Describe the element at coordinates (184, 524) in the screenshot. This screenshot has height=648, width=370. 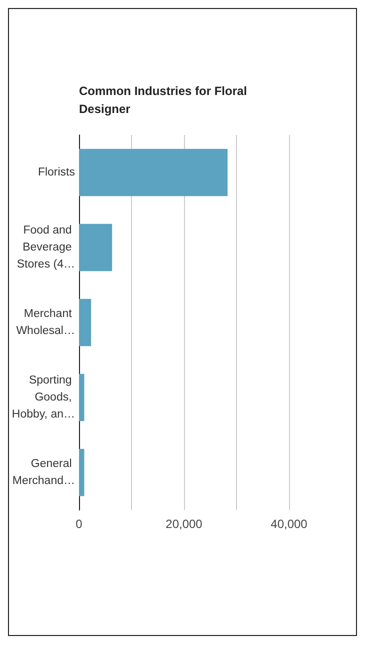
I see `x-tick-label: 20,000` at that location.